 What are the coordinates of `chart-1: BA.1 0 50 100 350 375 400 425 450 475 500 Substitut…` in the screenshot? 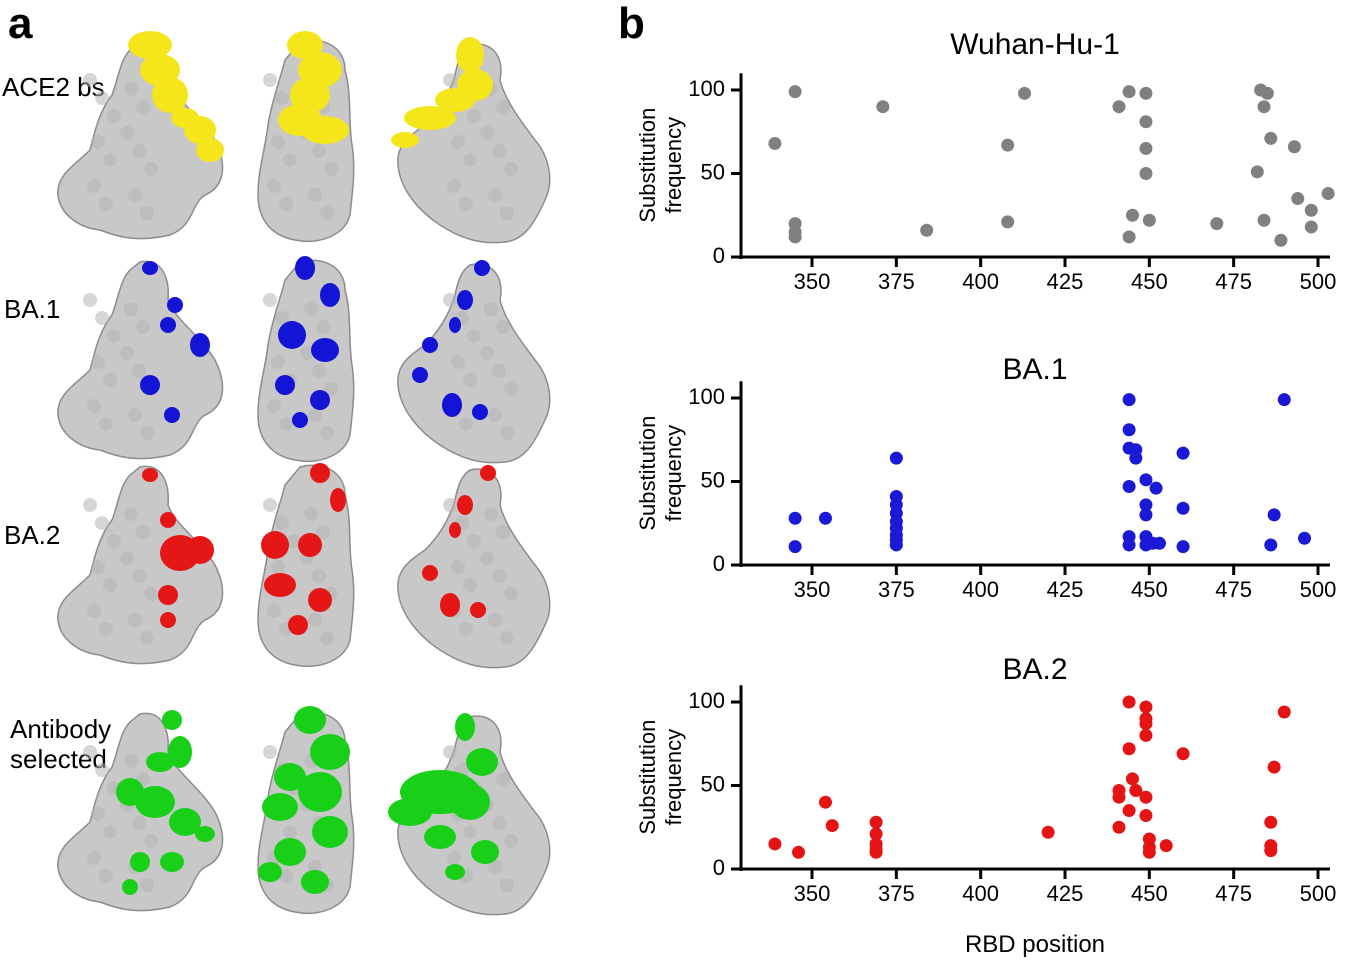 It's located at (985, 477).